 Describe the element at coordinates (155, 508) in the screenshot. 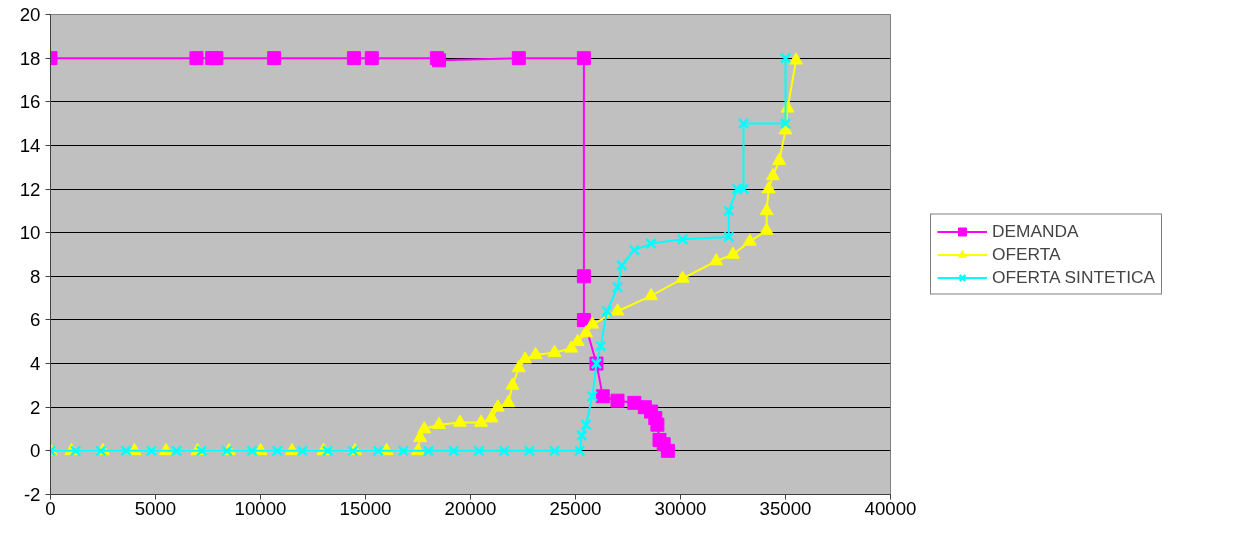

I see `x-tick-label: 5000` at that location.